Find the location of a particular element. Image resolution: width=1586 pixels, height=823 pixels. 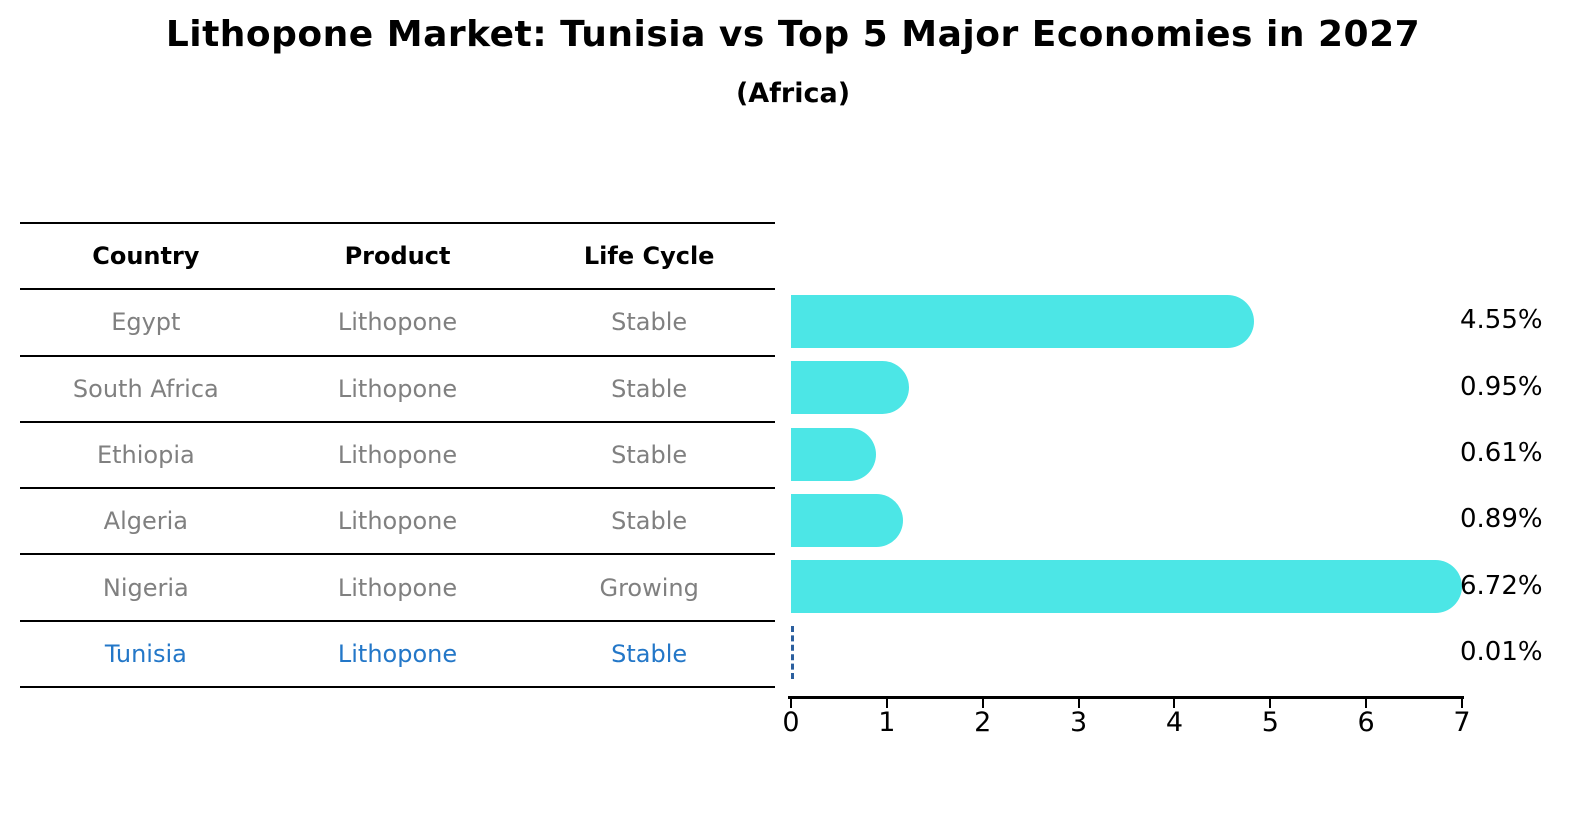

bar-value-label: 4.55% is located at coordinates (1501, 320).